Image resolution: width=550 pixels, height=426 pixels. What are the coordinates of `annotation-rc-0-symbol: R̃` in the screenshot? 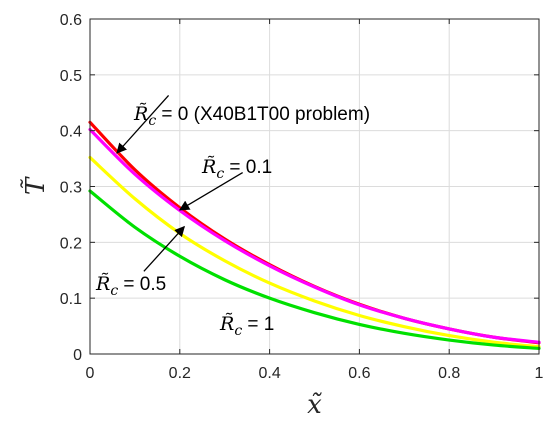 It's located at (140, 114).